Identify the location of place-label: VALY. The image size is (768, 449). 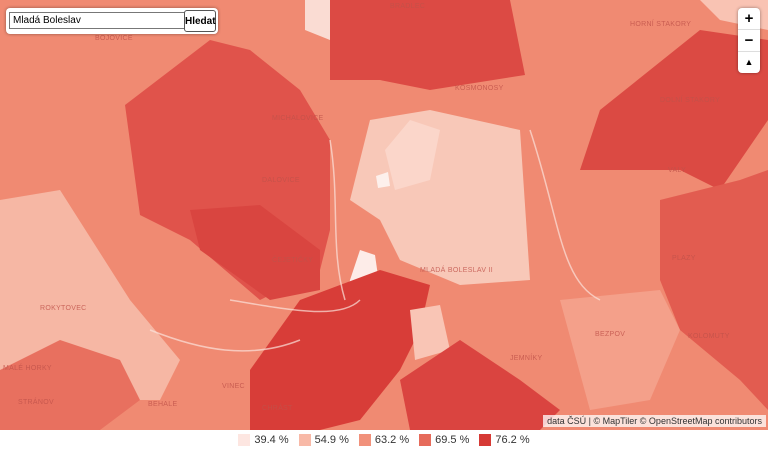
(677, 170).